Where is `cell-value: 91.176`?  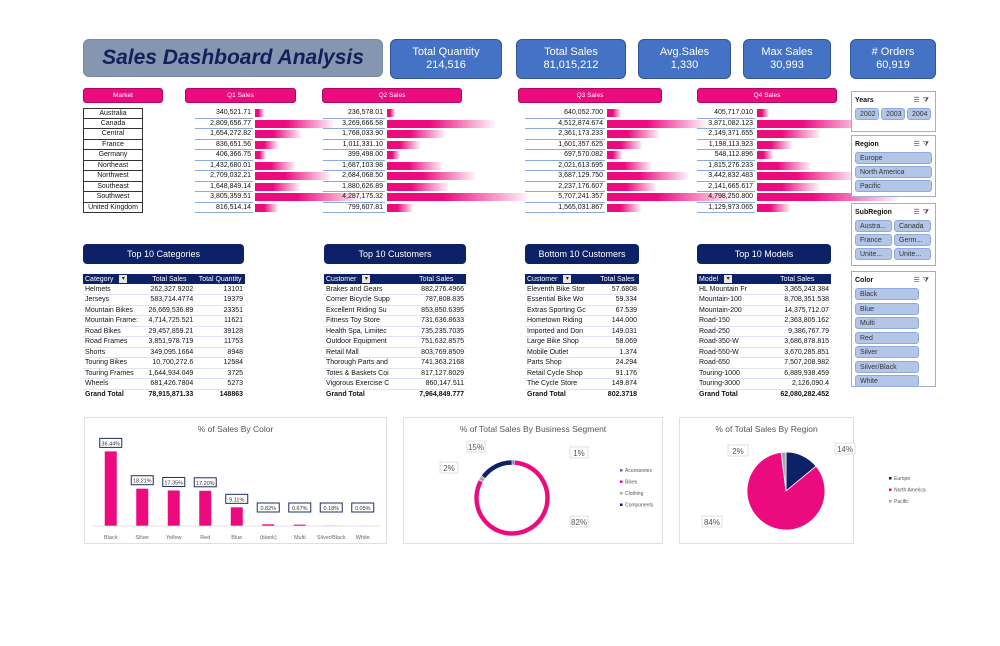
cell-value: 91.176 is located at coordinates (617, 373).